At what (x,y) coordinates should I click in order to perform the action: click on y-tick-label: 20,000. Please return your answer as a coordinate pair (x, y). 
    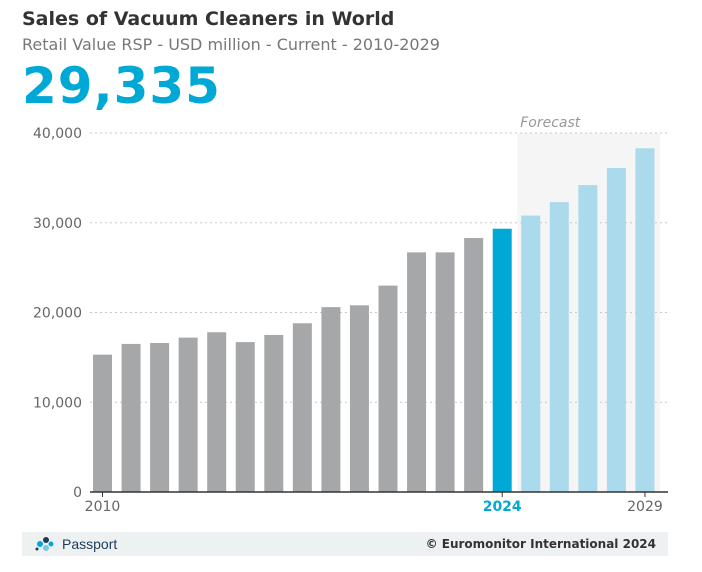
    Looking at the image, I should click on (57, 314).